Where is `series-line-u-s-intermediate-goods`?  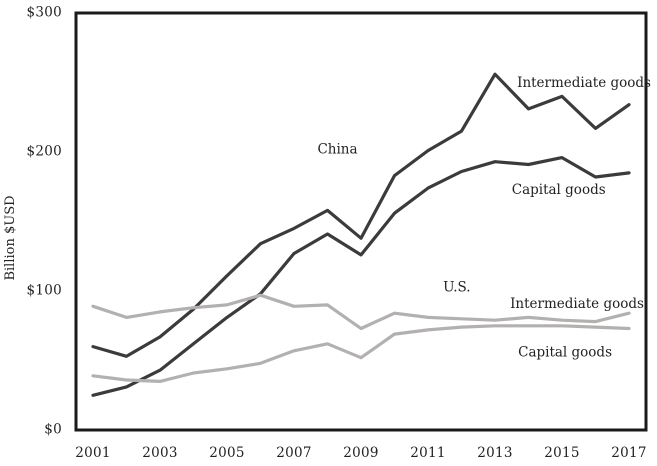
series-line-u-s-intermediate-goods is located at coordinates (361, 312).